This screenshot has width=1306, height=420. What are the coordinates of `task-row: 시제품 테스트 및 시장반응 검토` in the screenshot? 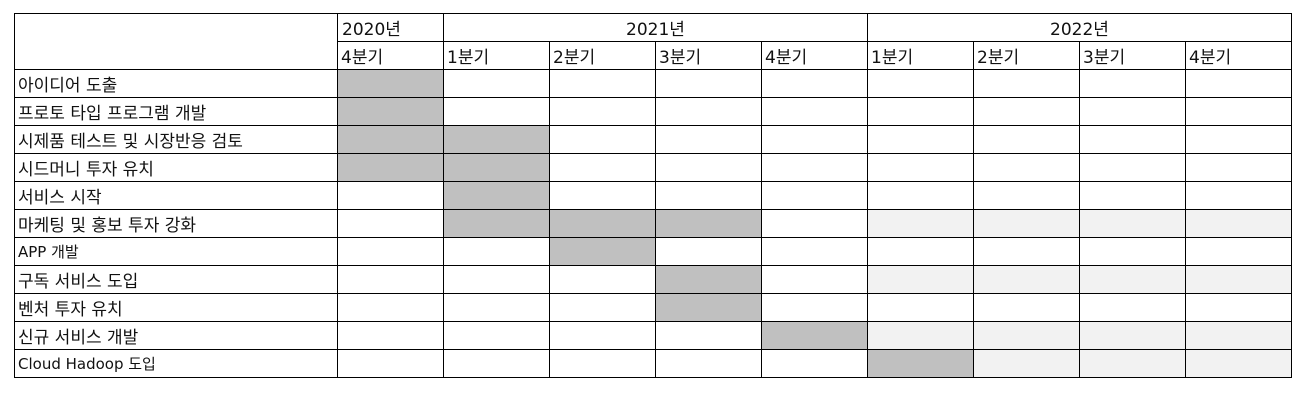 It's located at (653, 139).